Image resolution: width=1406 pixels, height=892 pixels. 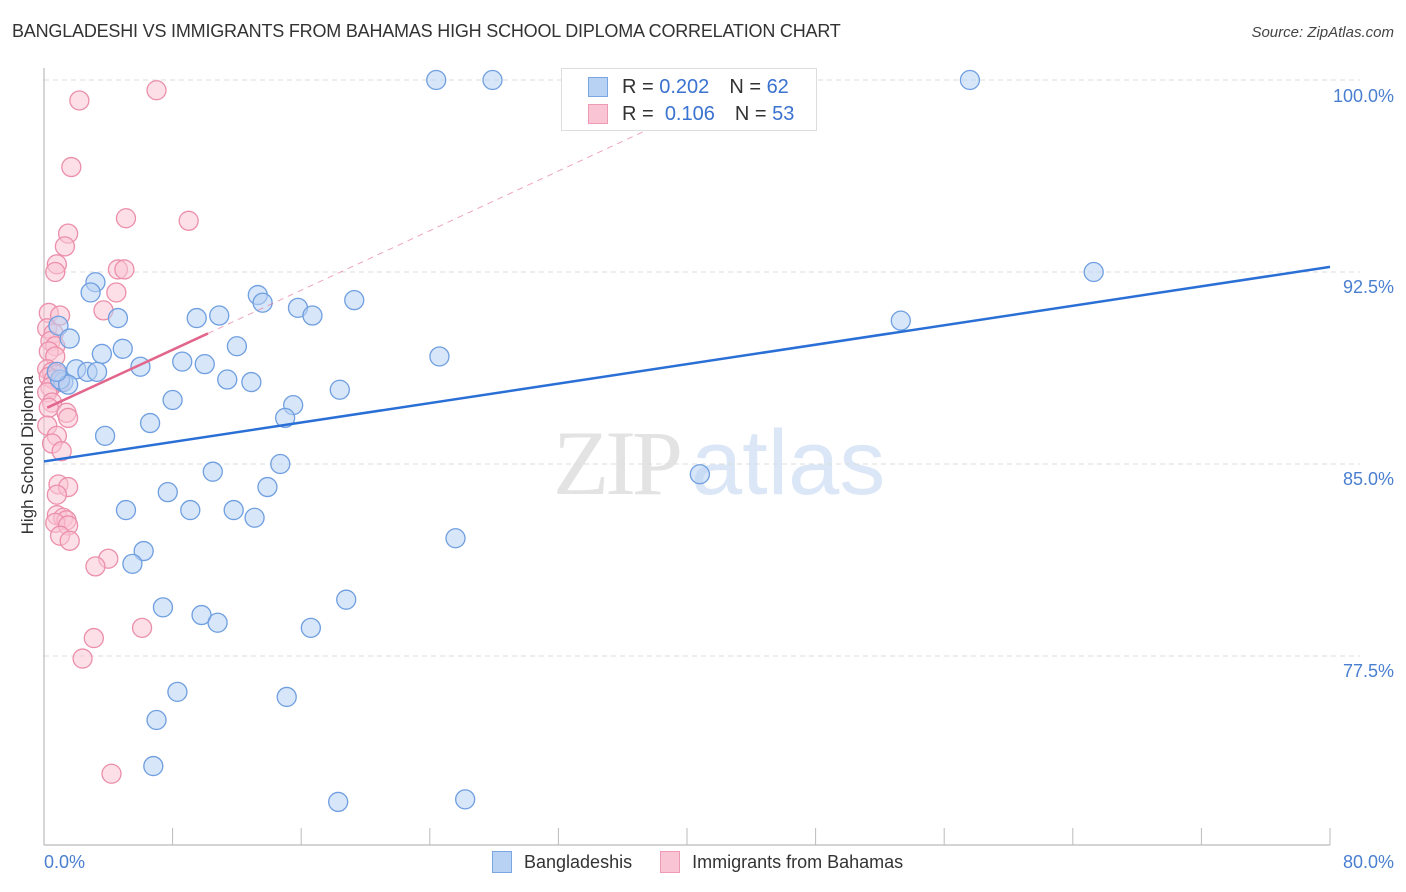 I want to click on n-value: 62, so click(x=777, y=86).